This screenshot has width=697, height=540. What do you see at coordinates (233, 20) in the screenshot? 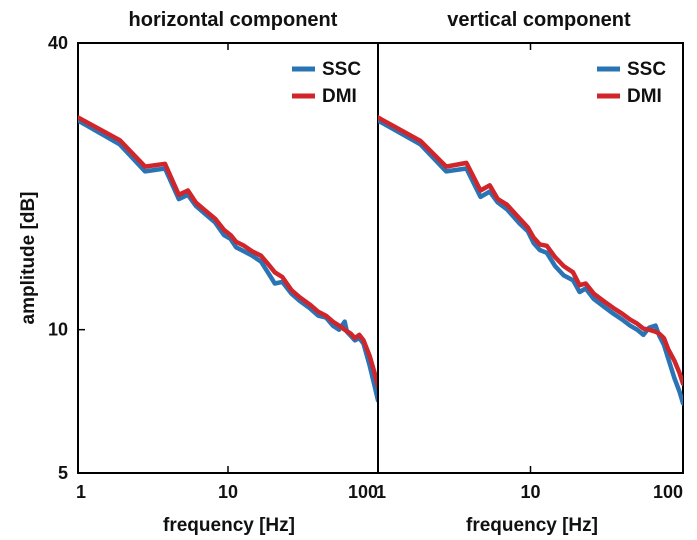
I see `chart-title: horizontal component` at bounding box center [233, 20].